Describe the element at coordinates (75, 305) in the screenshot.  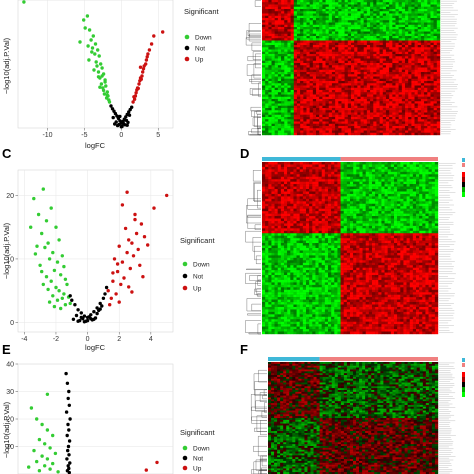
I see `point-not` at that location.